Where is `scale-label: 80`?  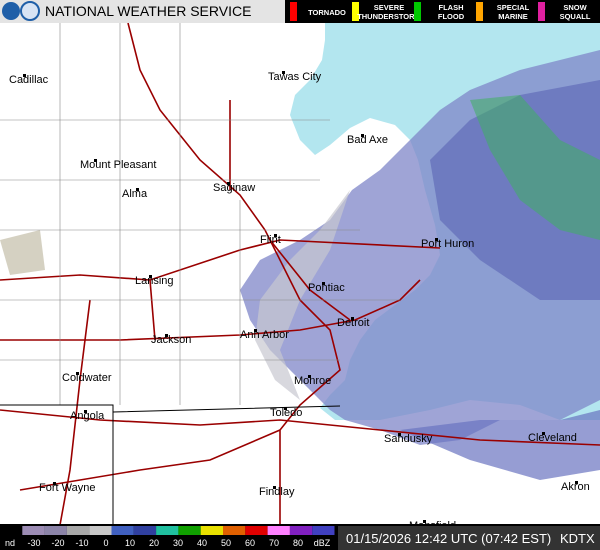 scale-label: 80 is located at coordinates (298, 543).